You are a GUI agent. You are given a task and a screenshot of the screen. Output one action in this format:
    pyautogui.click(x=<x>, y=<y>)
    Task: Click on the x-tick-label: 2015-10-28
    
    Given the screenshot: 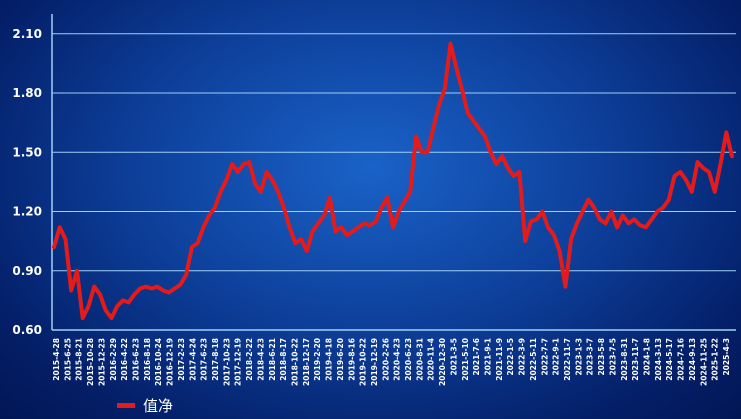 What is the action you would take?
    pyautogui.click(x=90, y=362)
    